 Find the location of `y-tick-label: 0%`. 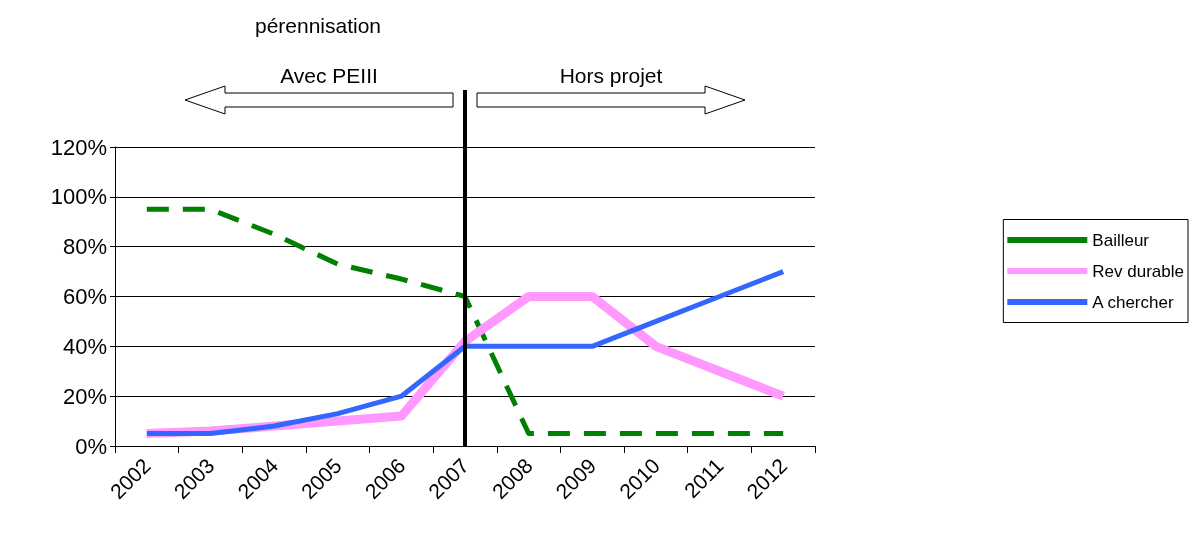

y-tick-label: 0% is located at coordinates (91, 446).